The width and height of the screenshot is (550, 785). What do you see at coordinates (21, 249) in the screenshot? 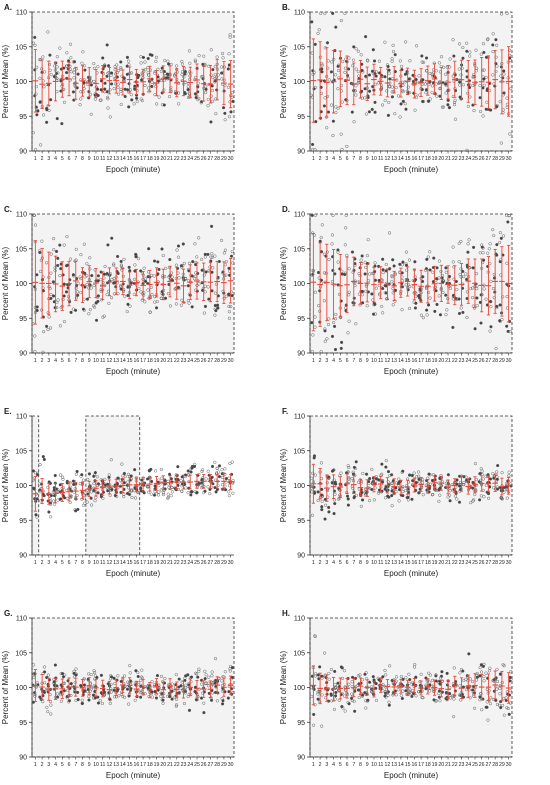
I see `y-tick-label: 105` at bounding box center [21, 249].